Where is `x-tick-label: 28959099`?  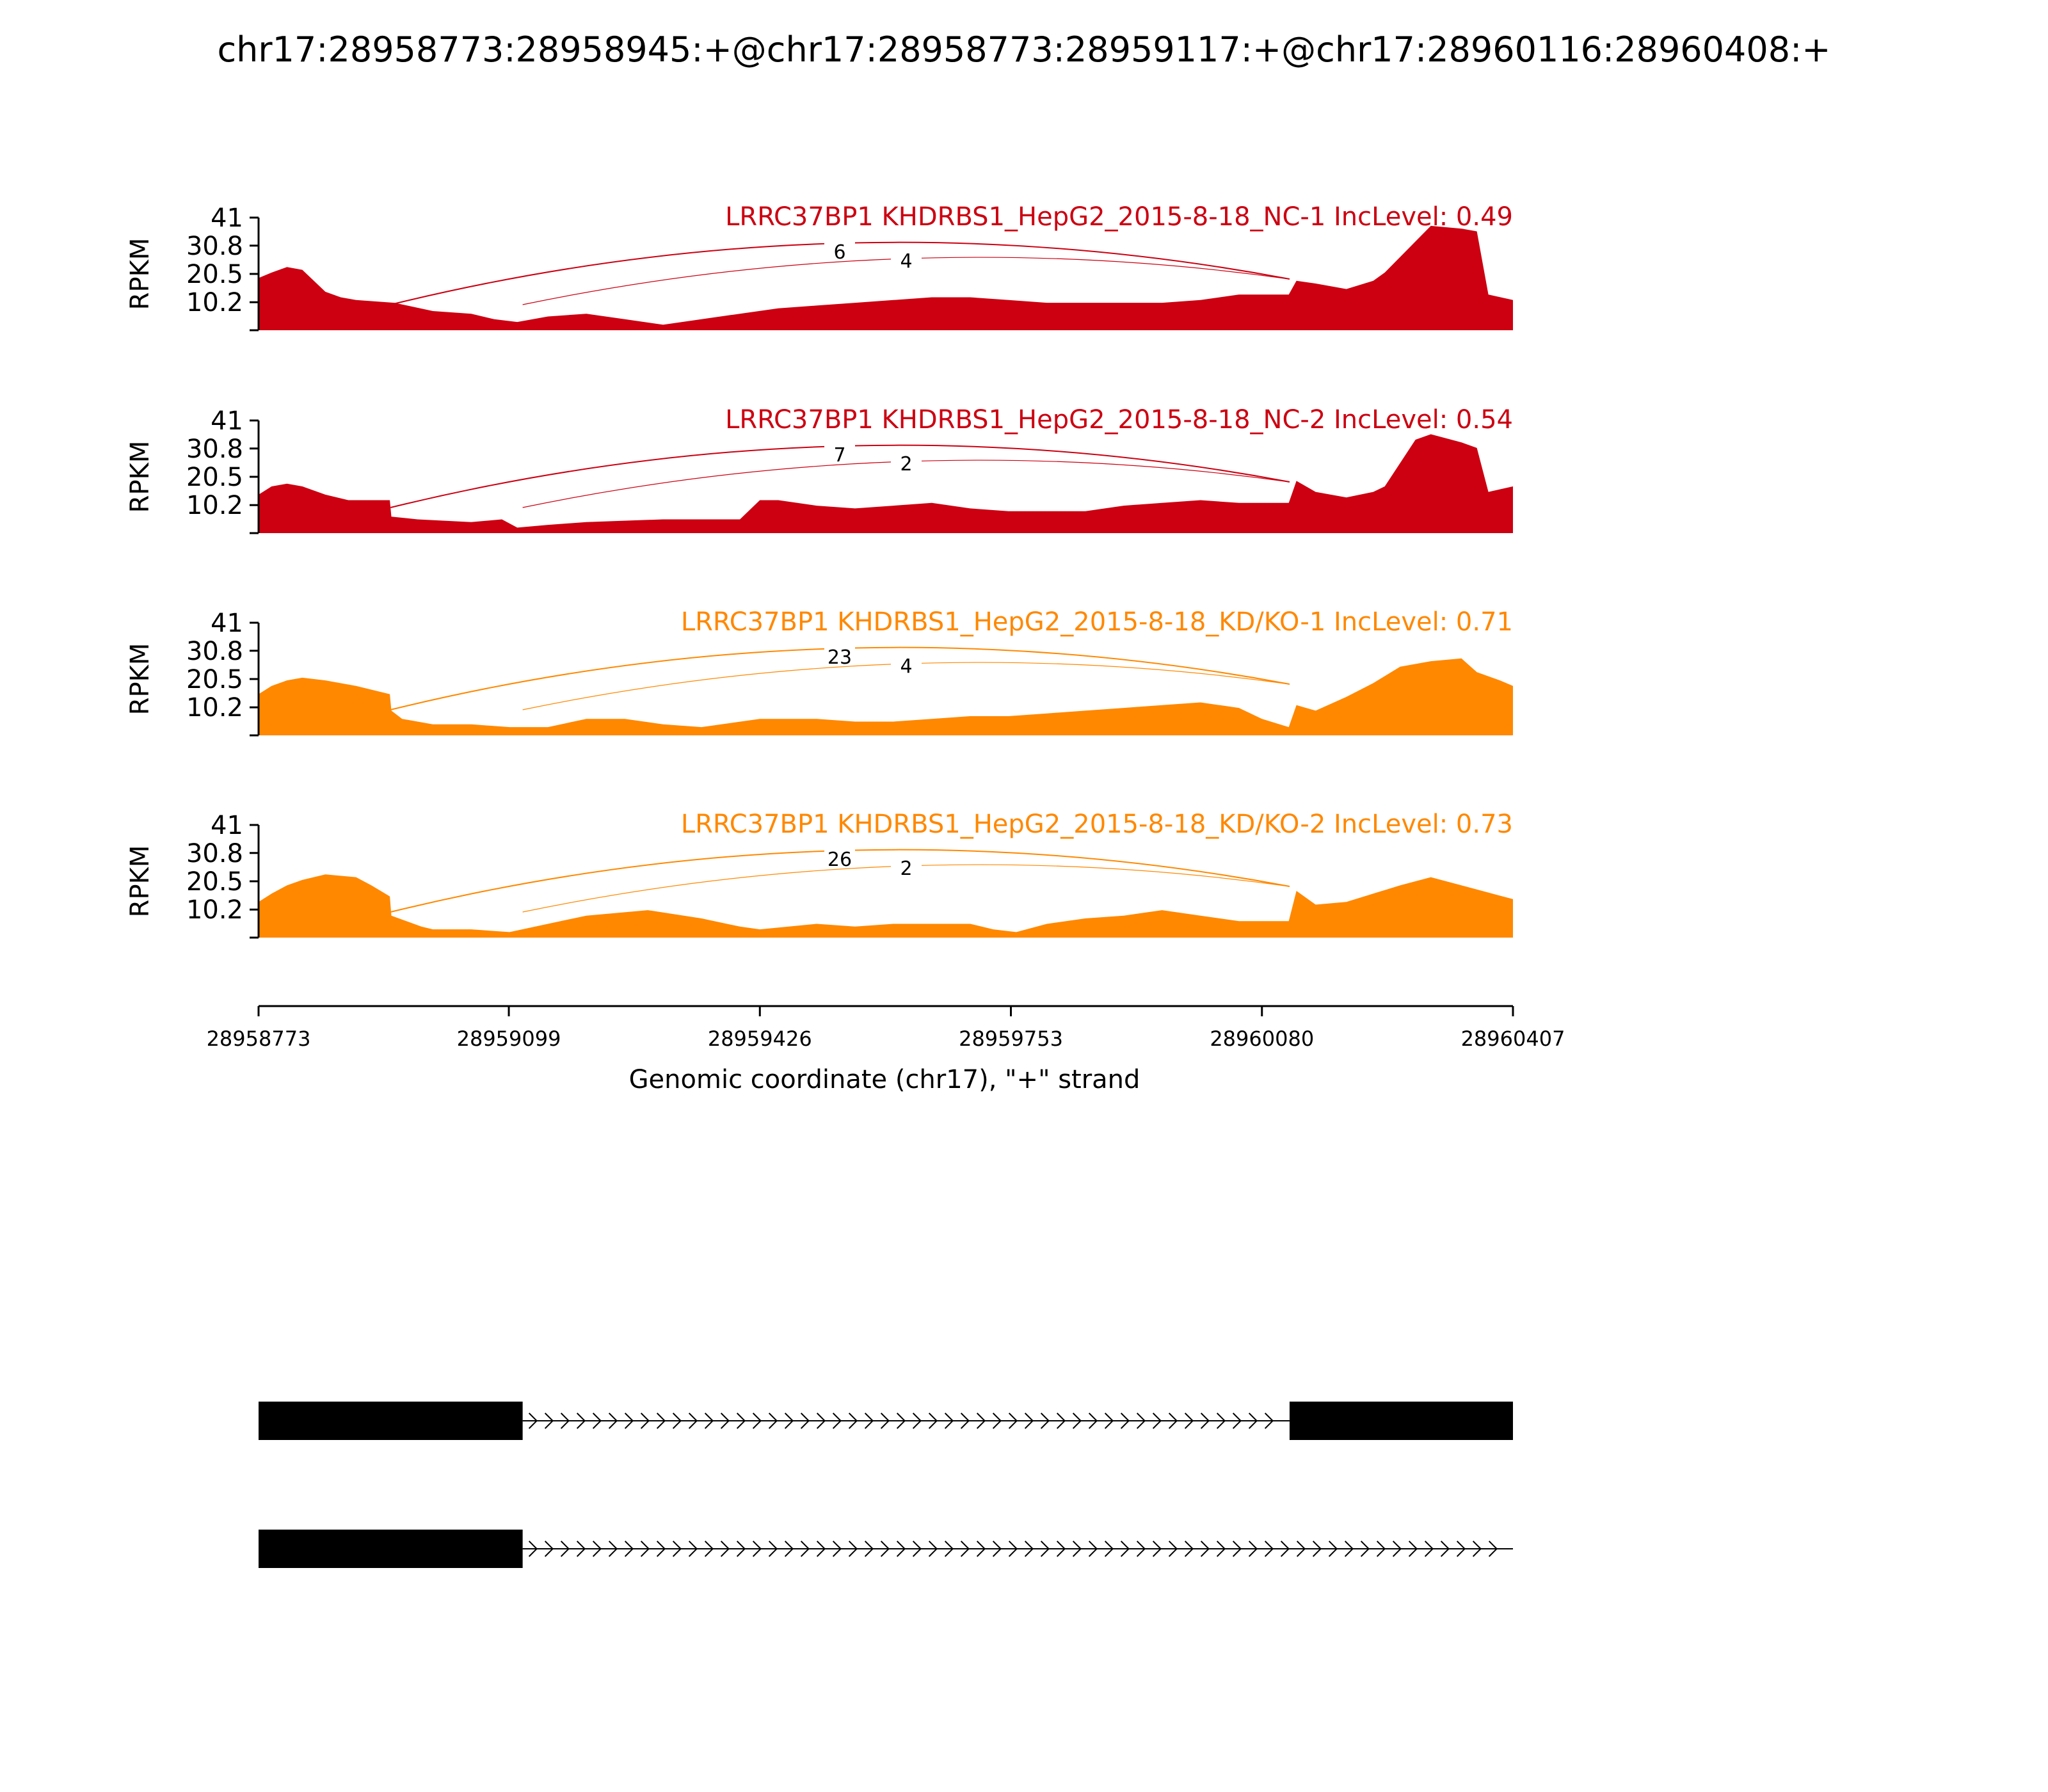
x-tick-label: 28959099 is located at coordinates (509, 1039).